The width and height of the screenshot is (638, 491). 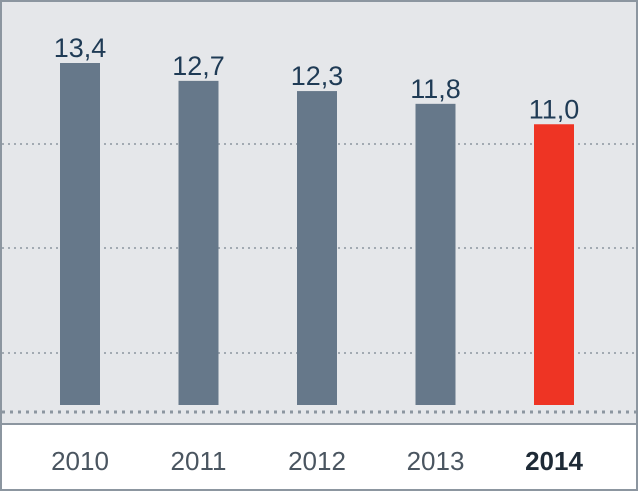 I want to click on axis-background, so click(x=319, y=457).